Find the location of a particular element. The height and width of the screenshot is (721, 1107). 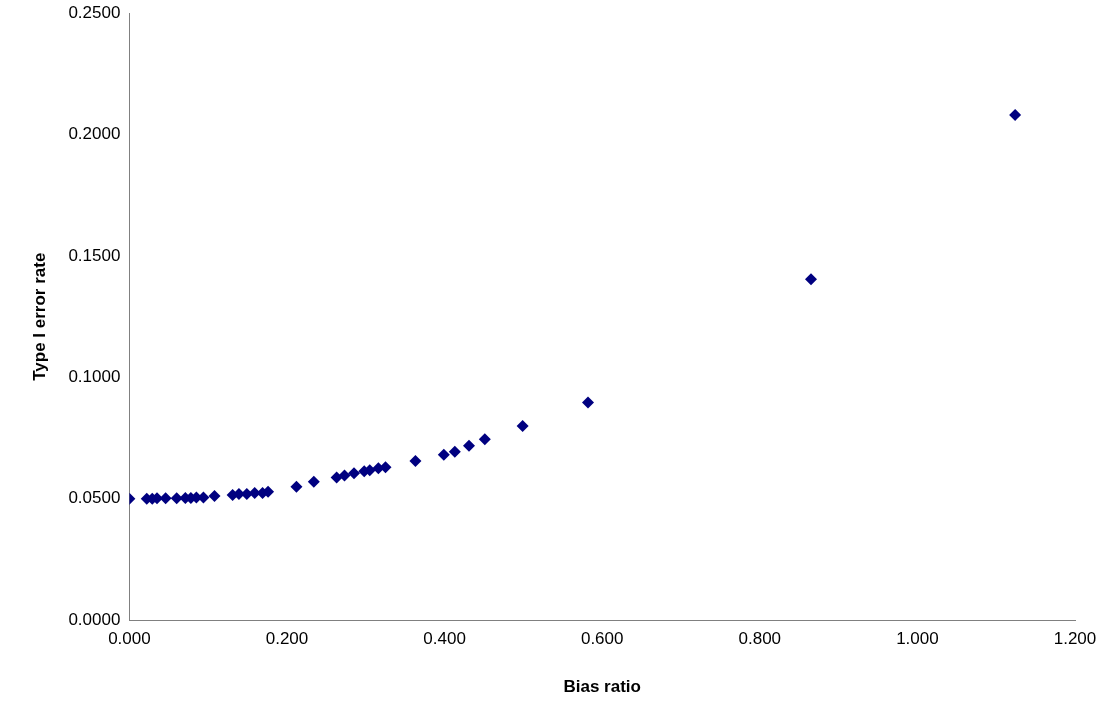

x-tick-label: 0.800 is located at coordinates (760, 639).